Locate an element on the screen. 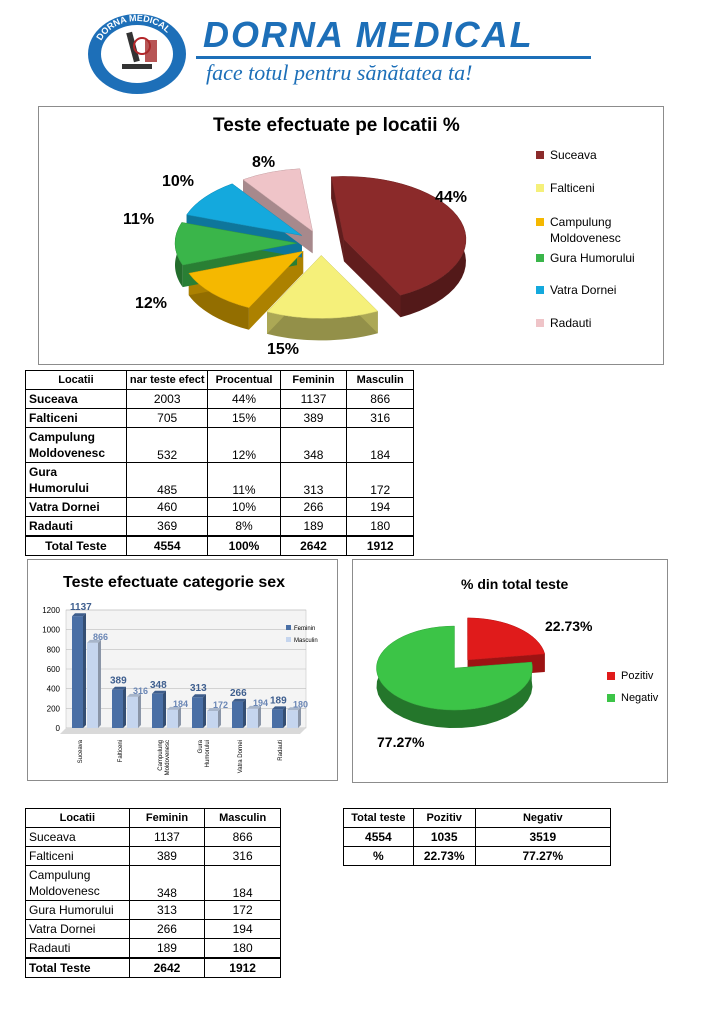 Image resolution: width=724 pixels, height=1024 pixels. col-header: Procentual is located at coordinates (244, 380).